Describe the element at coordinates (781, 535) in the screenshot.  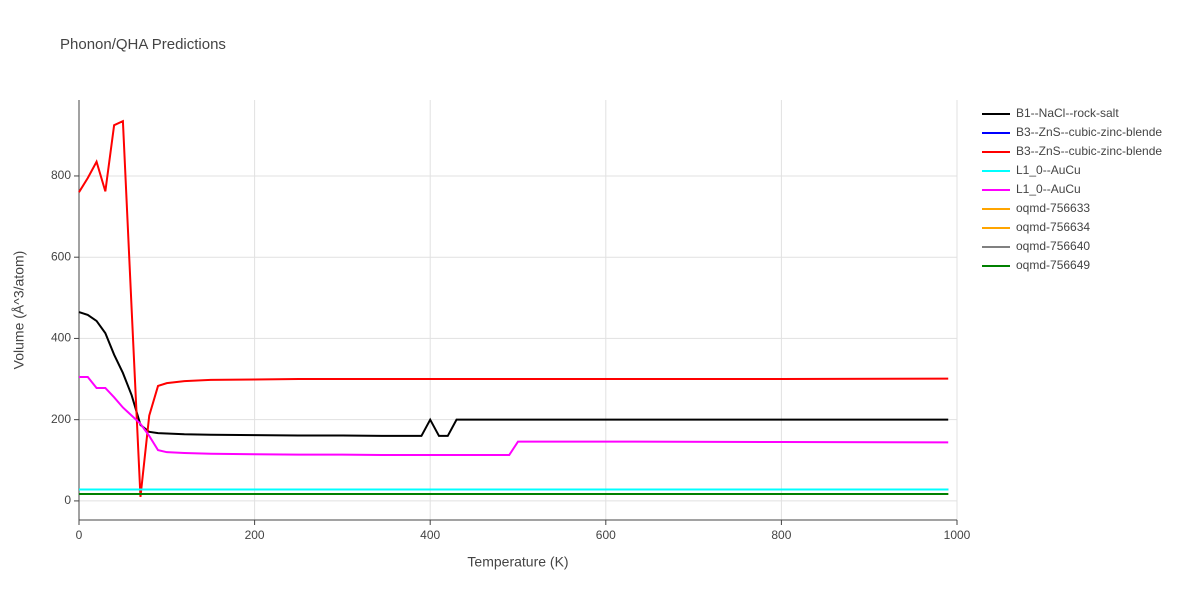
I see `x-tick-label: 800` at that location.